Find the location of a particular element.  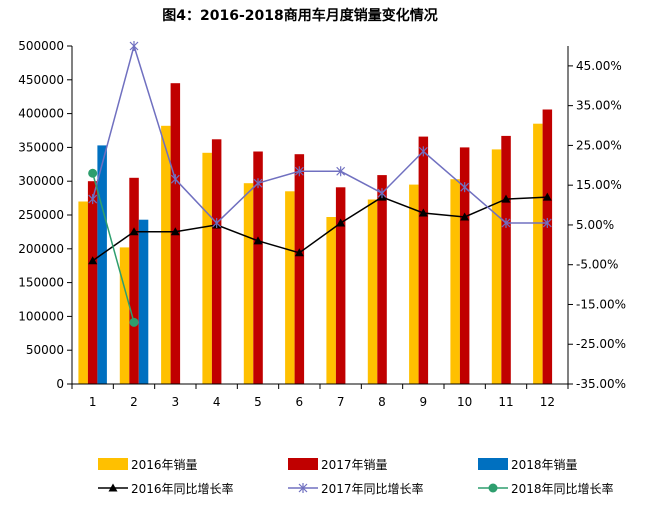

right-tick-label: 35.00% is located at coordinates (599, 106).